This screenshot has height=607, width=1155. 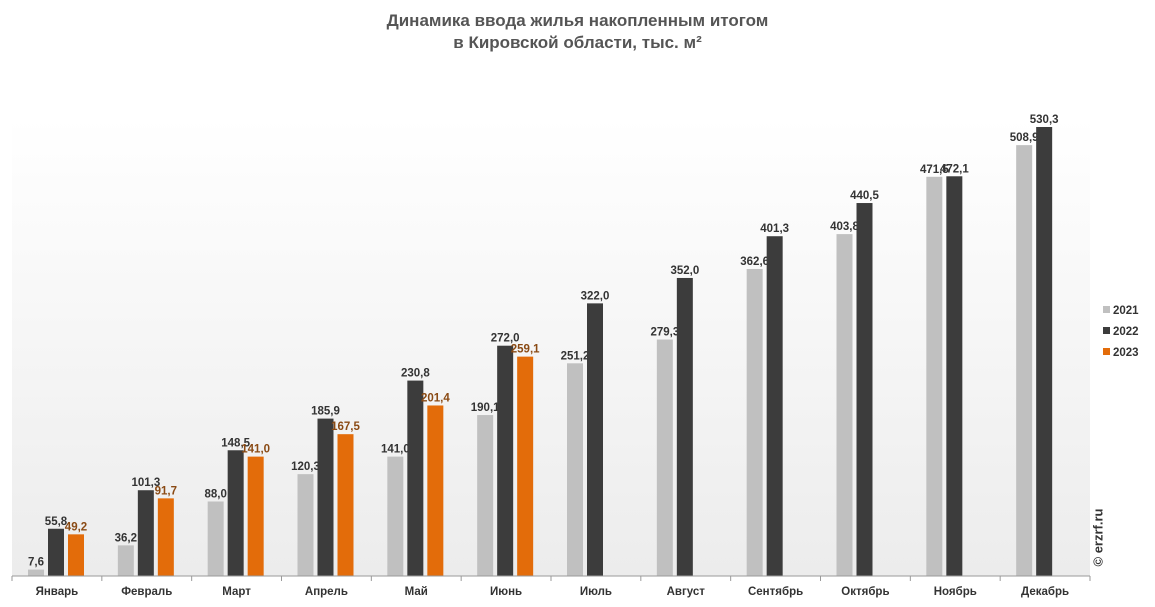 I want to click on watermark: © erzrf.ru, so click(x=1098, y=540).